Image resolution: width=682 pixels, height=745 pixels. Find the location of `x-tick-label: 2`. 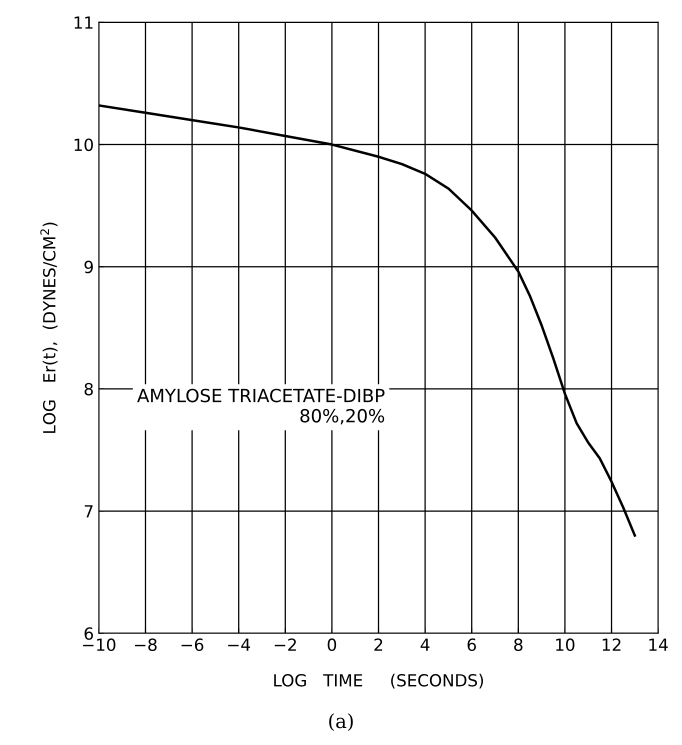

x-tick-label: 2 is located at coordinates (378, 644).